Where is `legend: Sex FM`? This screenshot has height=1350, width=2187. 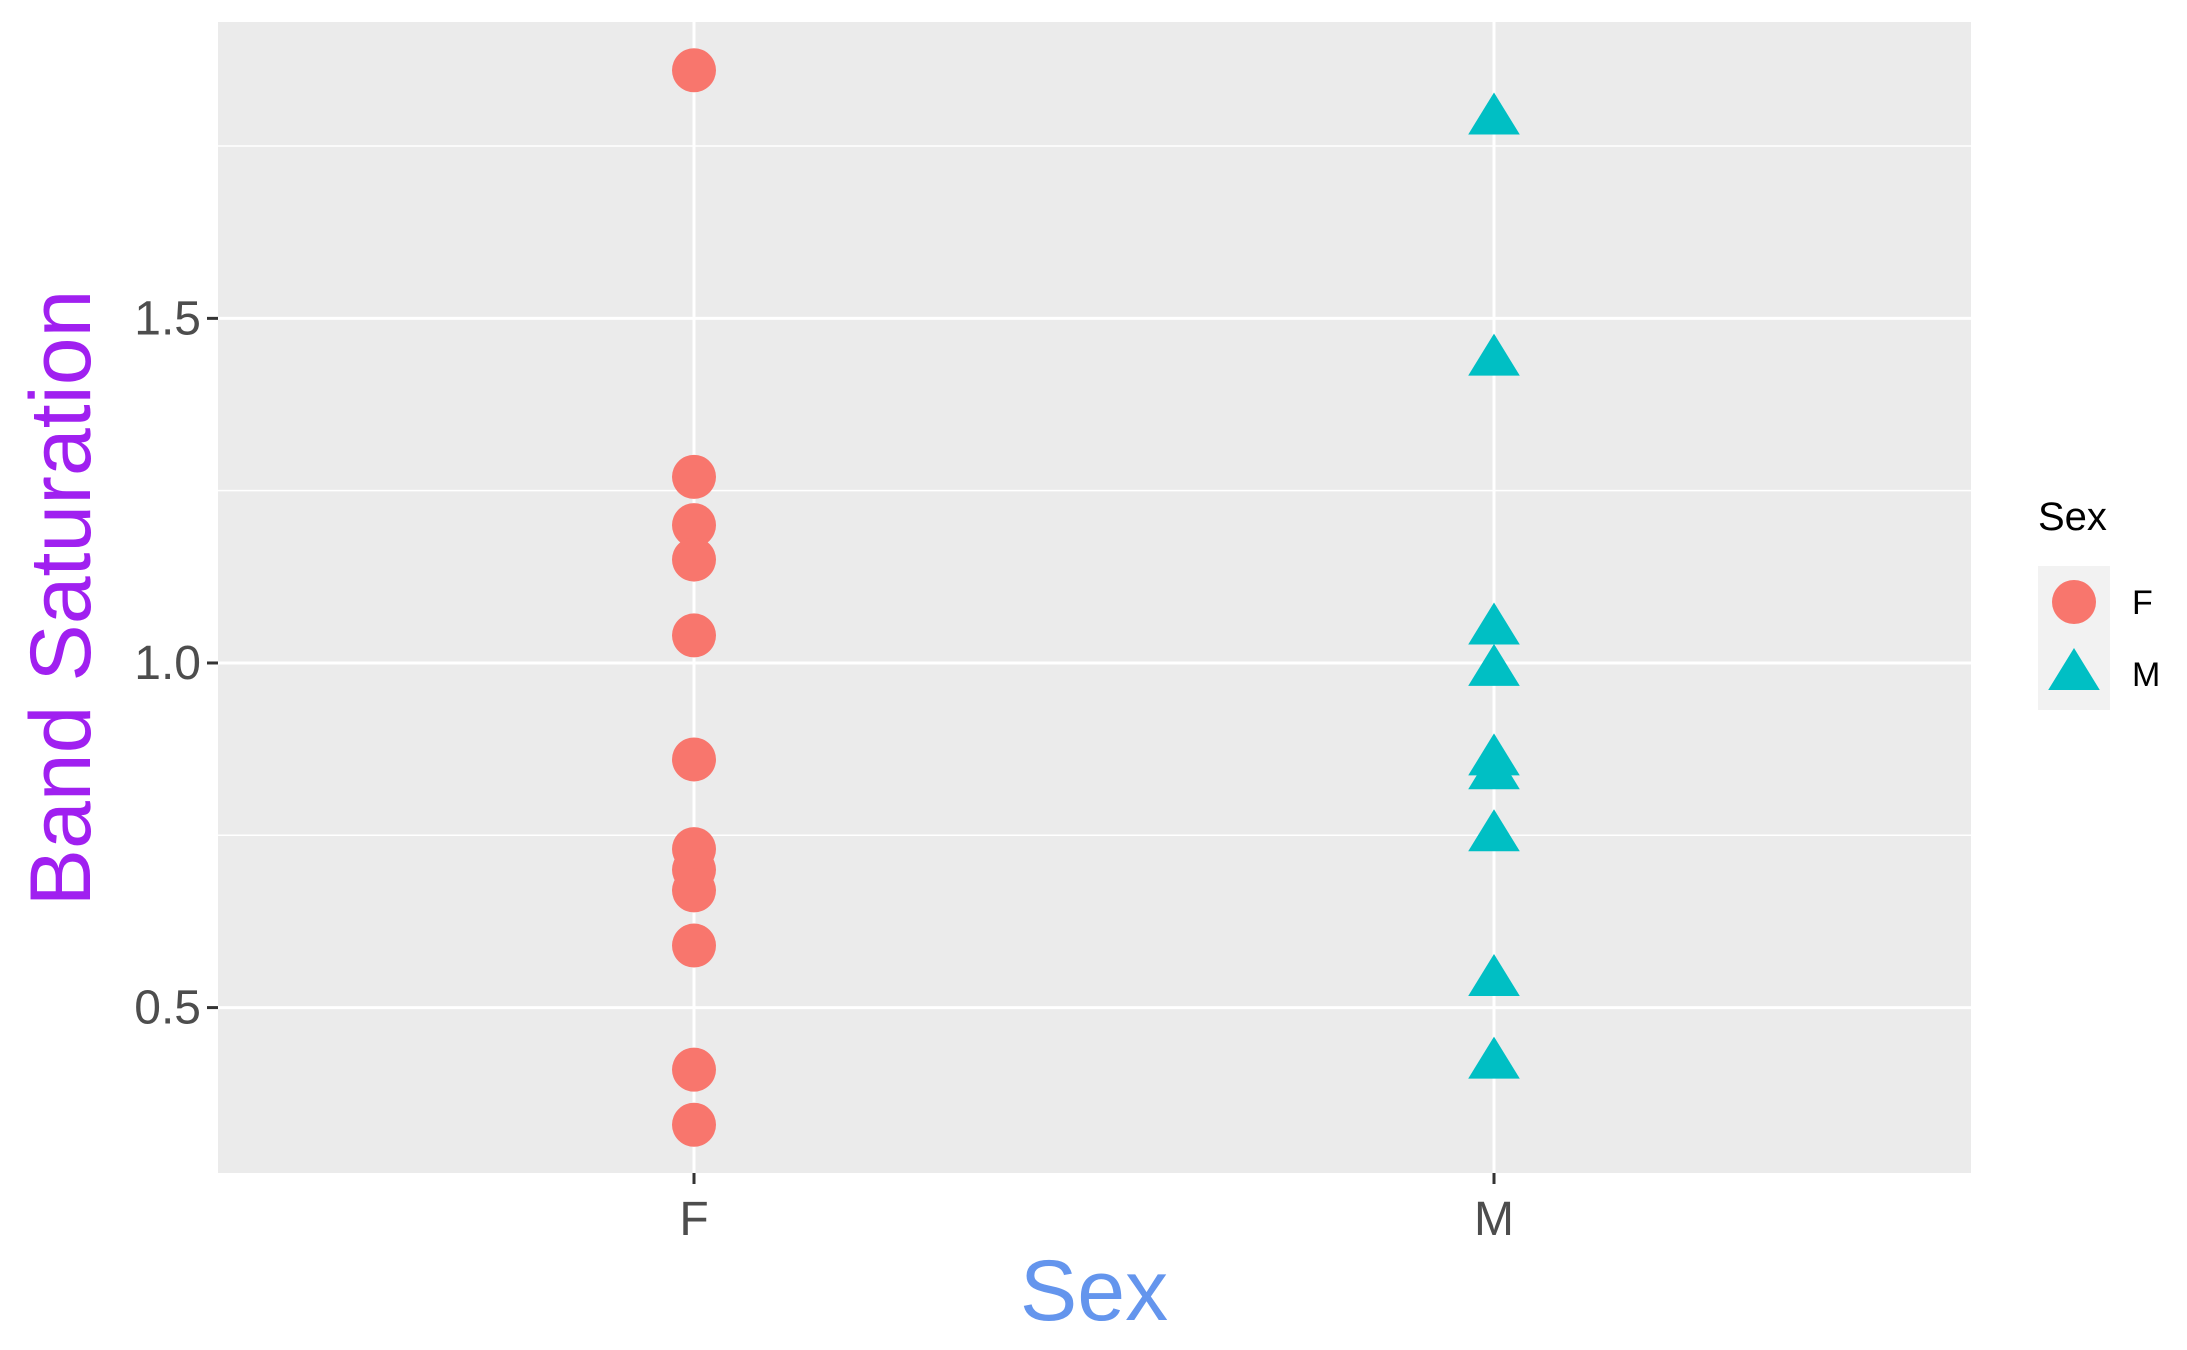
legend: Sex FM is located at coordinates (2099, 602).